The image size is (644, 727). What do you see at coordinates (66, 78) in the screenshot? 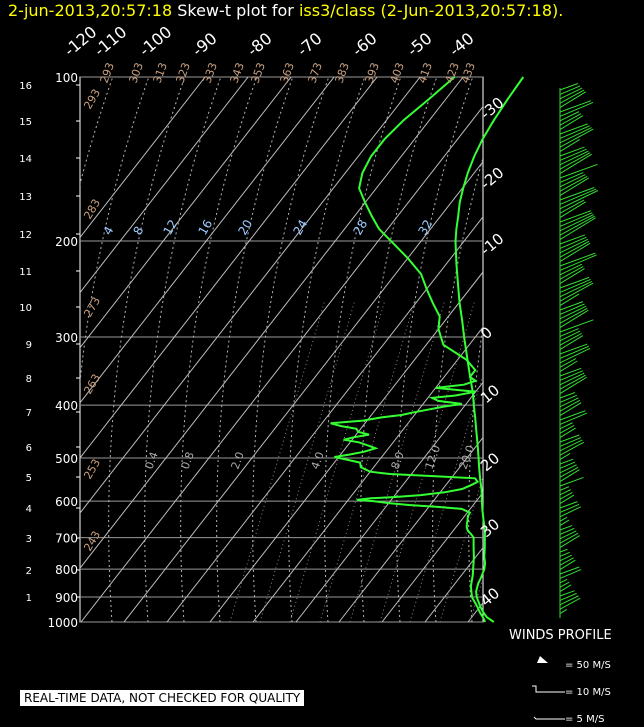
I see `pressure-tick-label: 100` at bounding box center [66, 78].